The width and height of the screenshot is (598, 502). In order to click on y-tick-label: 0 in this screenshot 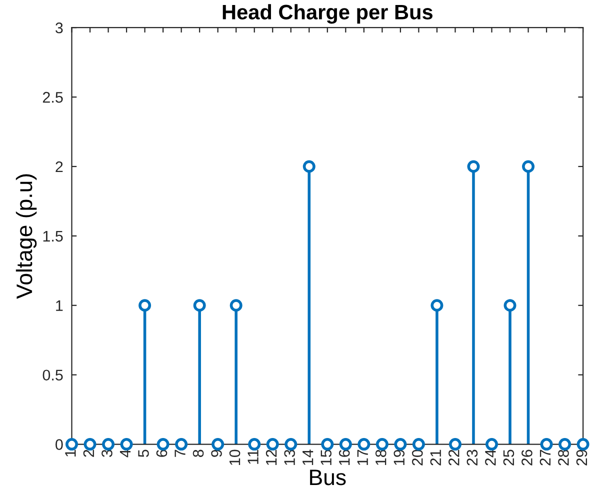, I will do `click(59, 444)`.